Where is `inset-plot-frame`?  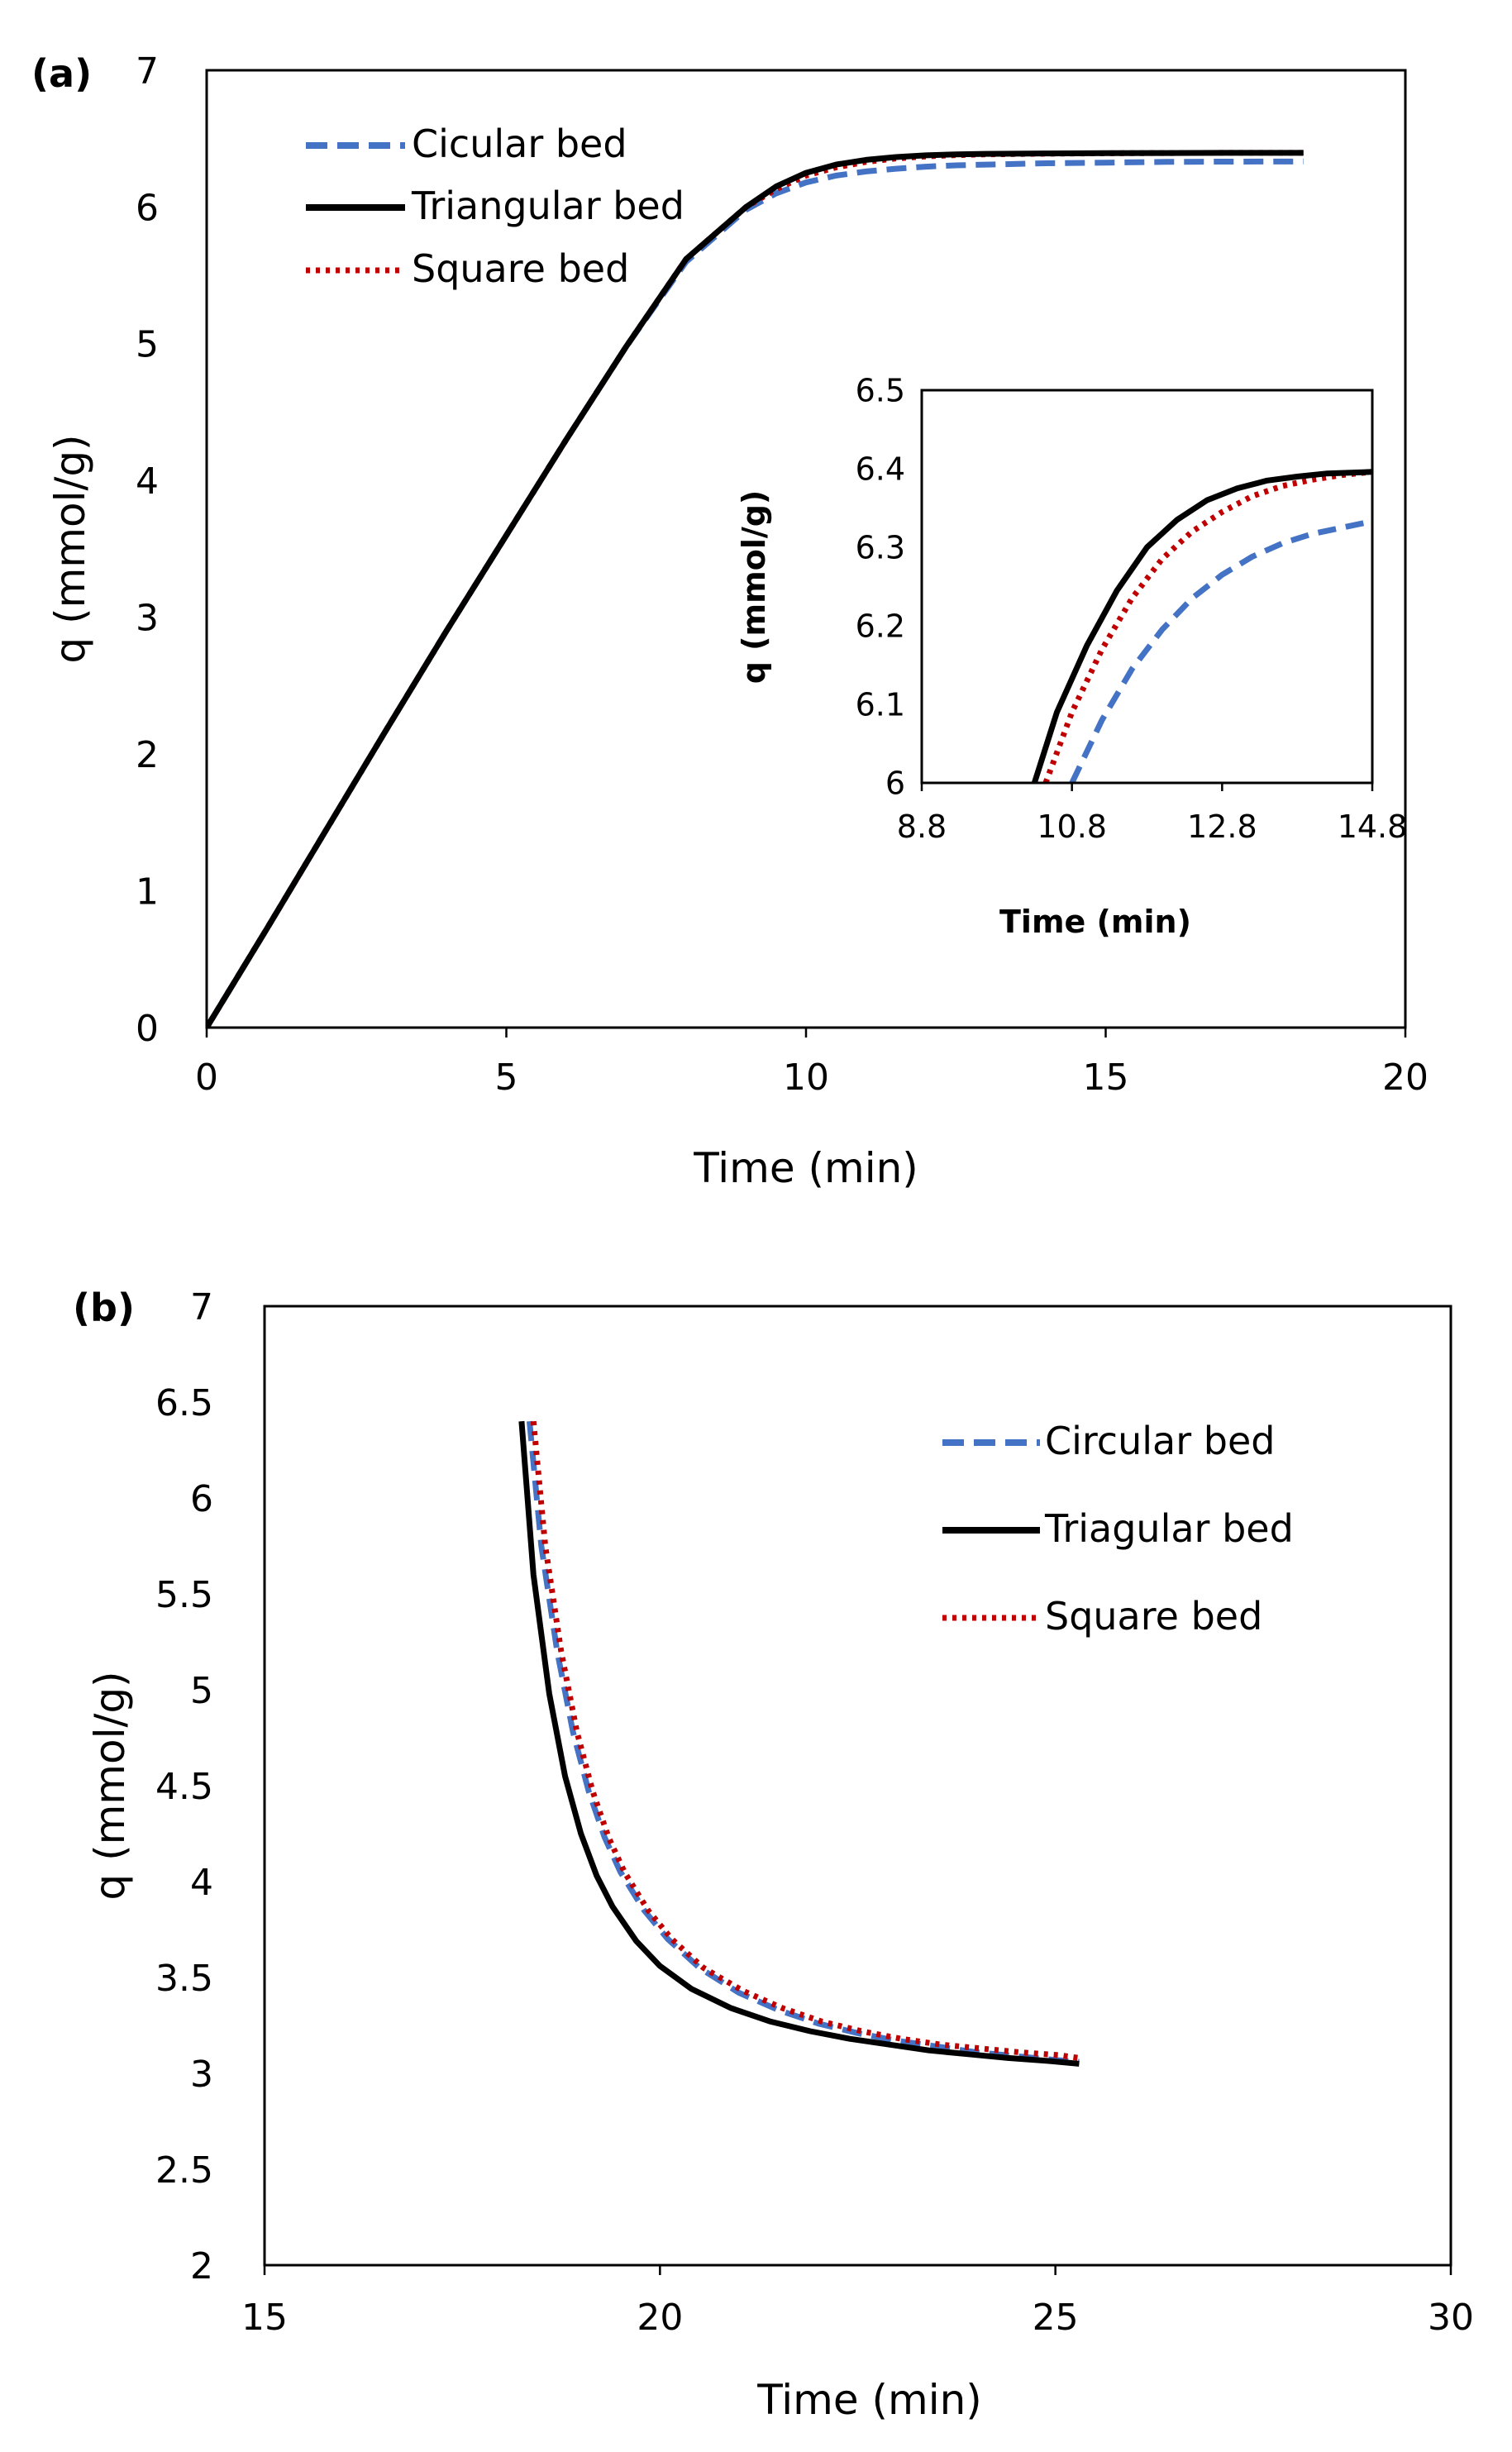 inset-plot-frame is located at coordinates (1147, 587).